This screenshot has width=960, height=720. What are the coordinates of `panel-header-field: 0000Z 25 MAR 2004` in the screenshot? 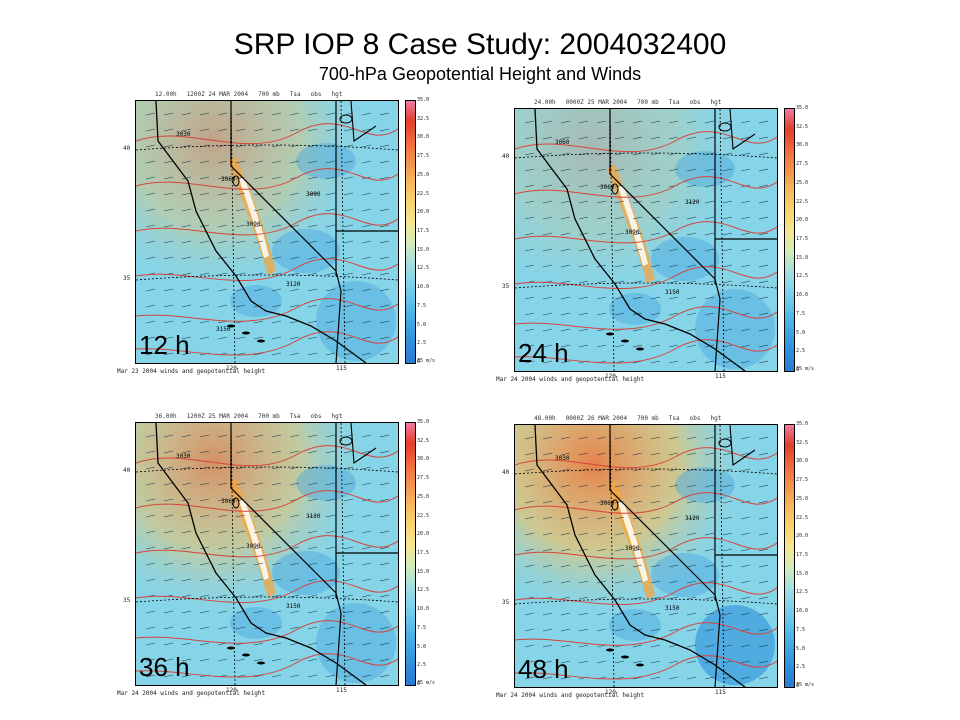 It's located at (596, 102).